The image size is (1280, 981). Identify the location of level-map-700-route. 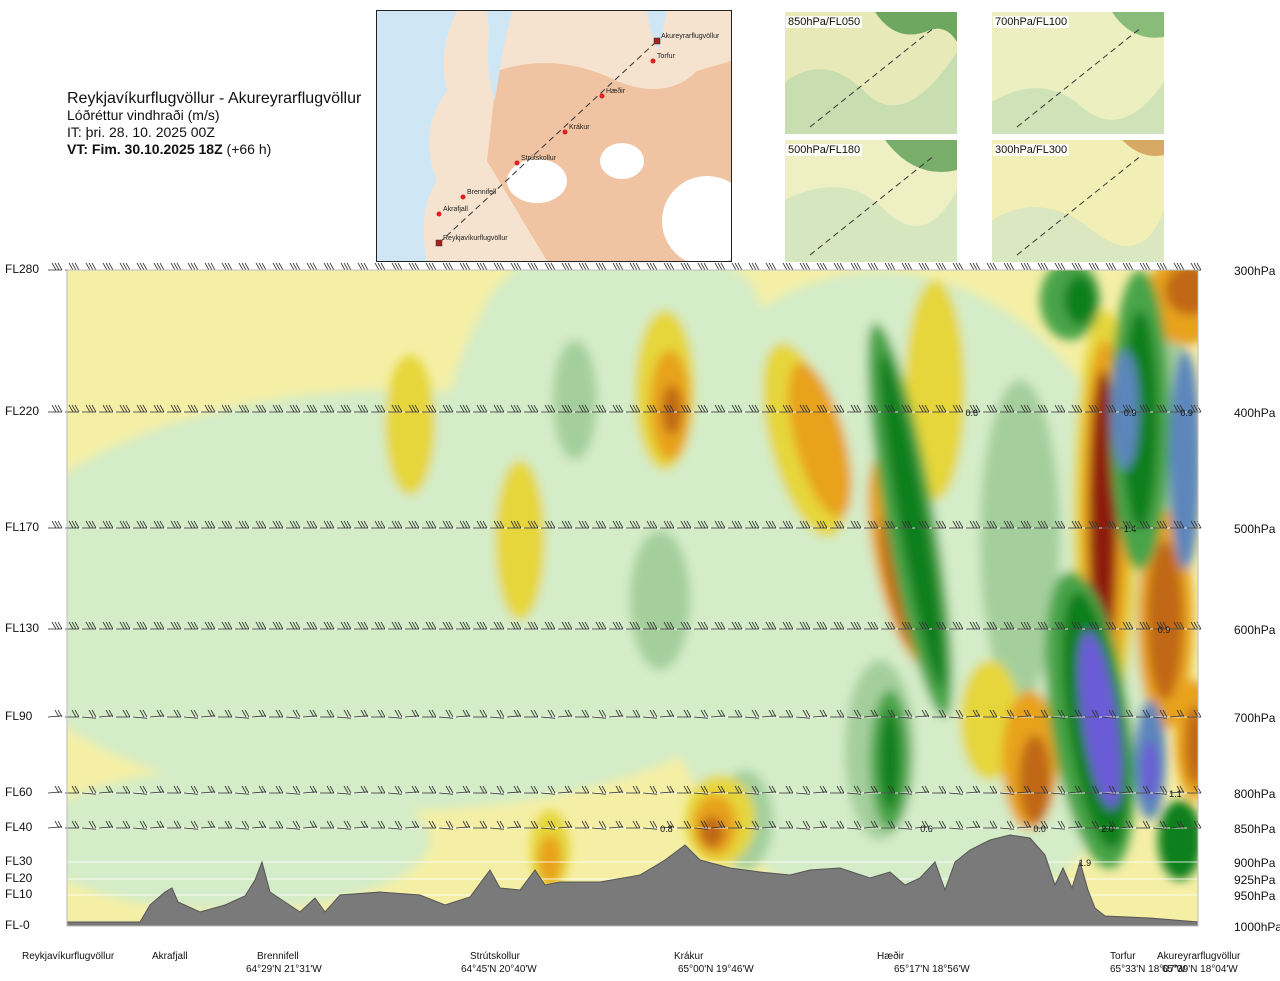
(1079, 77).